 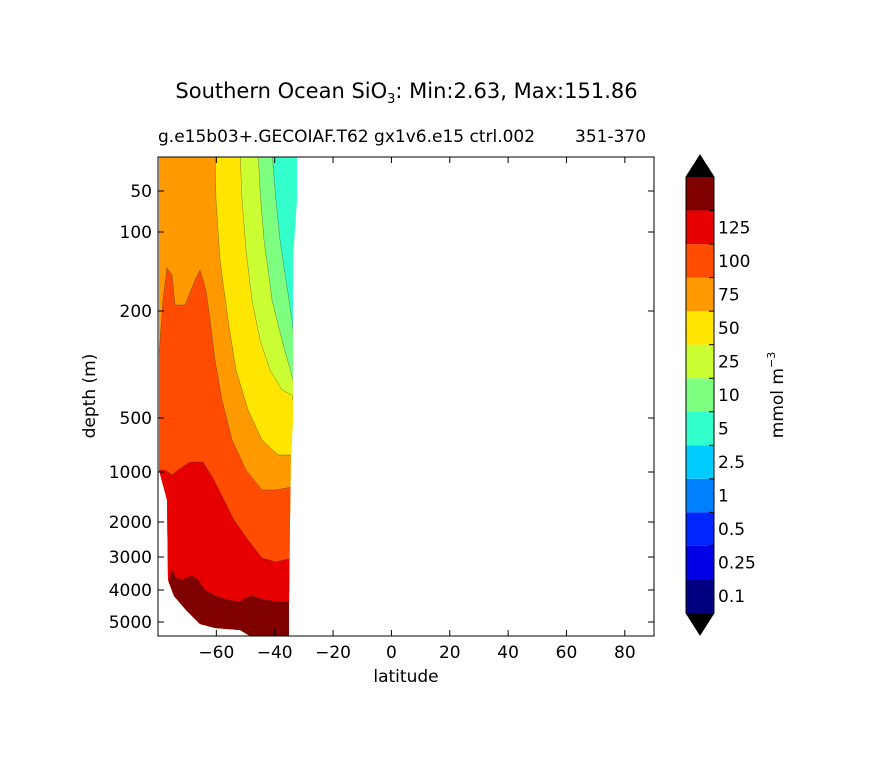 What do you see at coordinates (734, 228) in the screenshot?
I see `colorbar-tick-label: 125` at bounding box center [734, 228].